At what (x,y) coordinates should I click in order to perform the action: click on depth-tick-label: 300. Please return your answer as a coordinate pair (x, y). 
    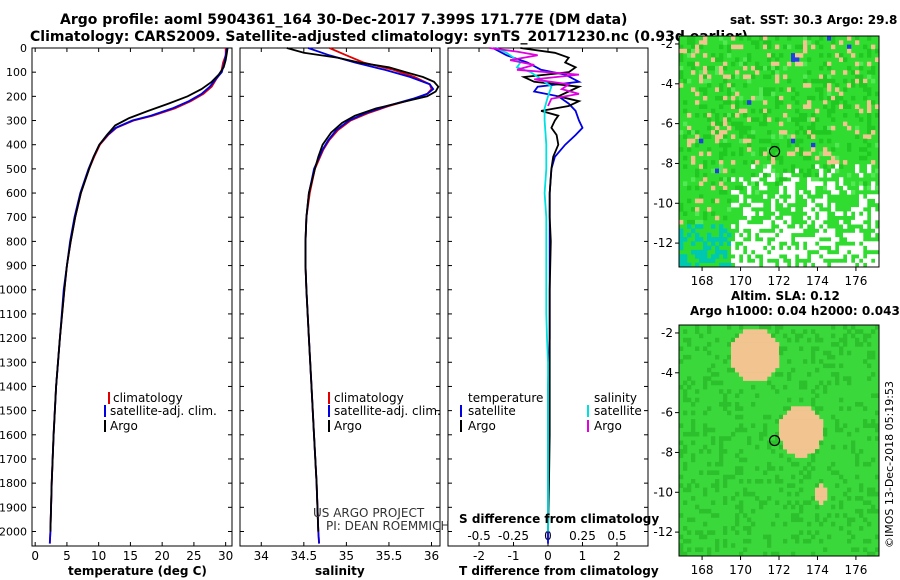
    Looking at the image, I should click on (16, 121).